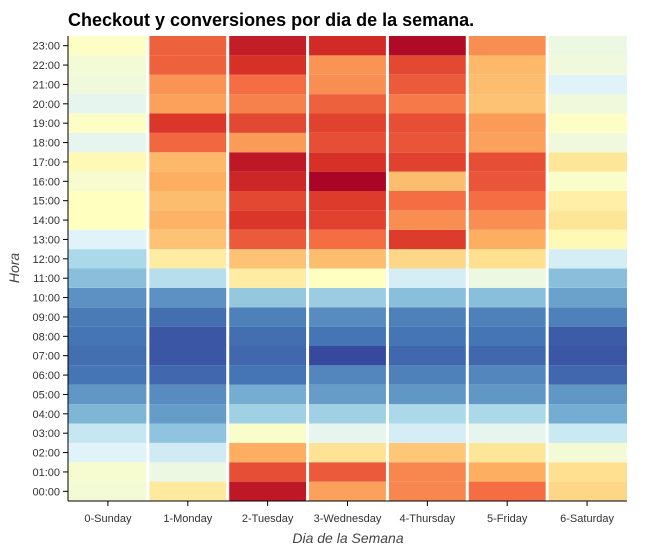  Describe the element at coordinates (46, 395) in the screenshot. I see `y-tick-label: 05:00` at that location.